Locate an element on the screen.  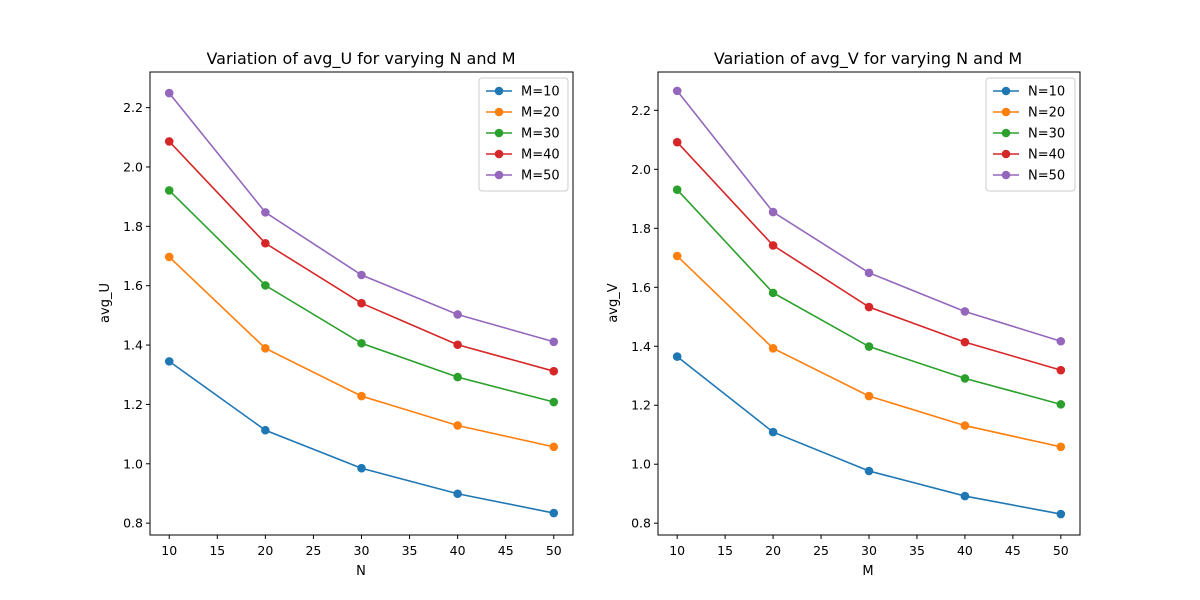
legend-label: N=10 is located at coordinates (1046, 92).